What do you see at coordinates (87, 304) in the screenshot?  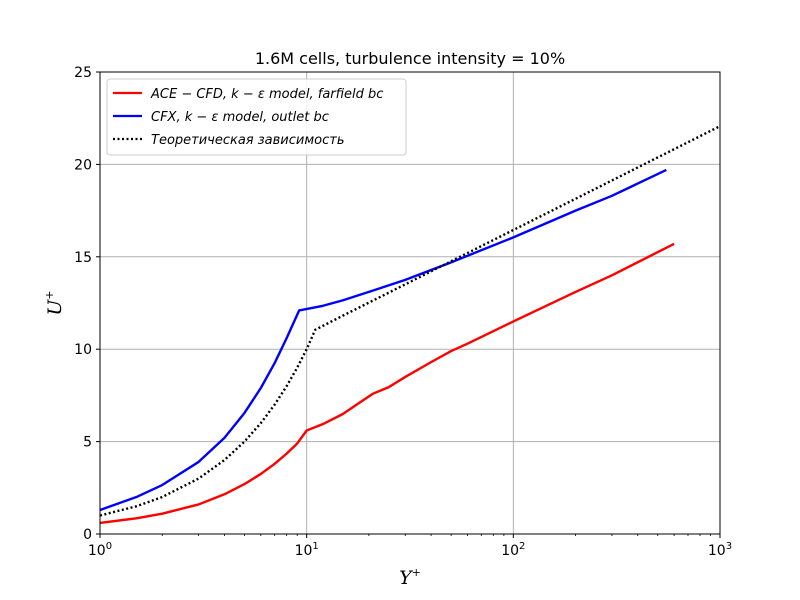 I see `y-axis-ticks: 0 5 10 15 20 25` at bounding box center [87, 304].